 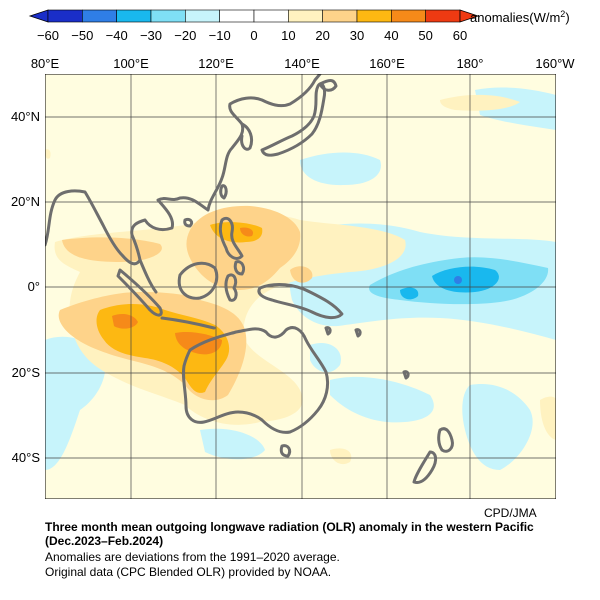 What do you see at coordinates (322, 35) in the screenshot?
I see `colorbar-tick-label: 20` at bounding box center [322, 35].